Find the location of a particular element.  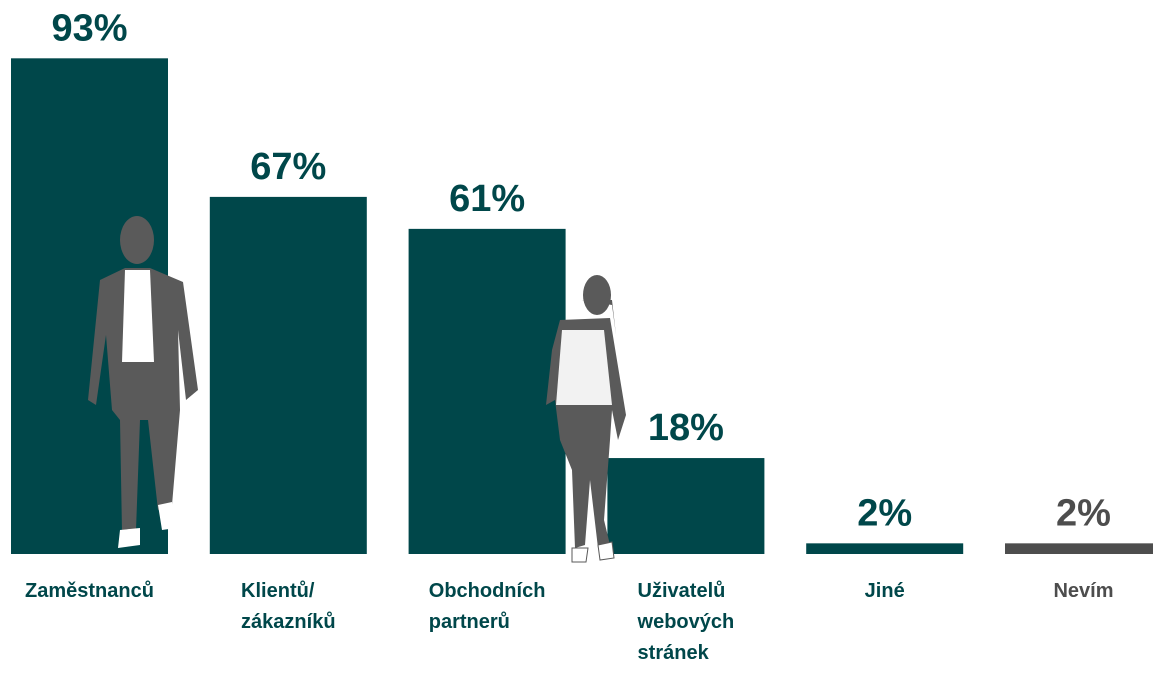

woman-silhouette is located at coordinates (586, 419).